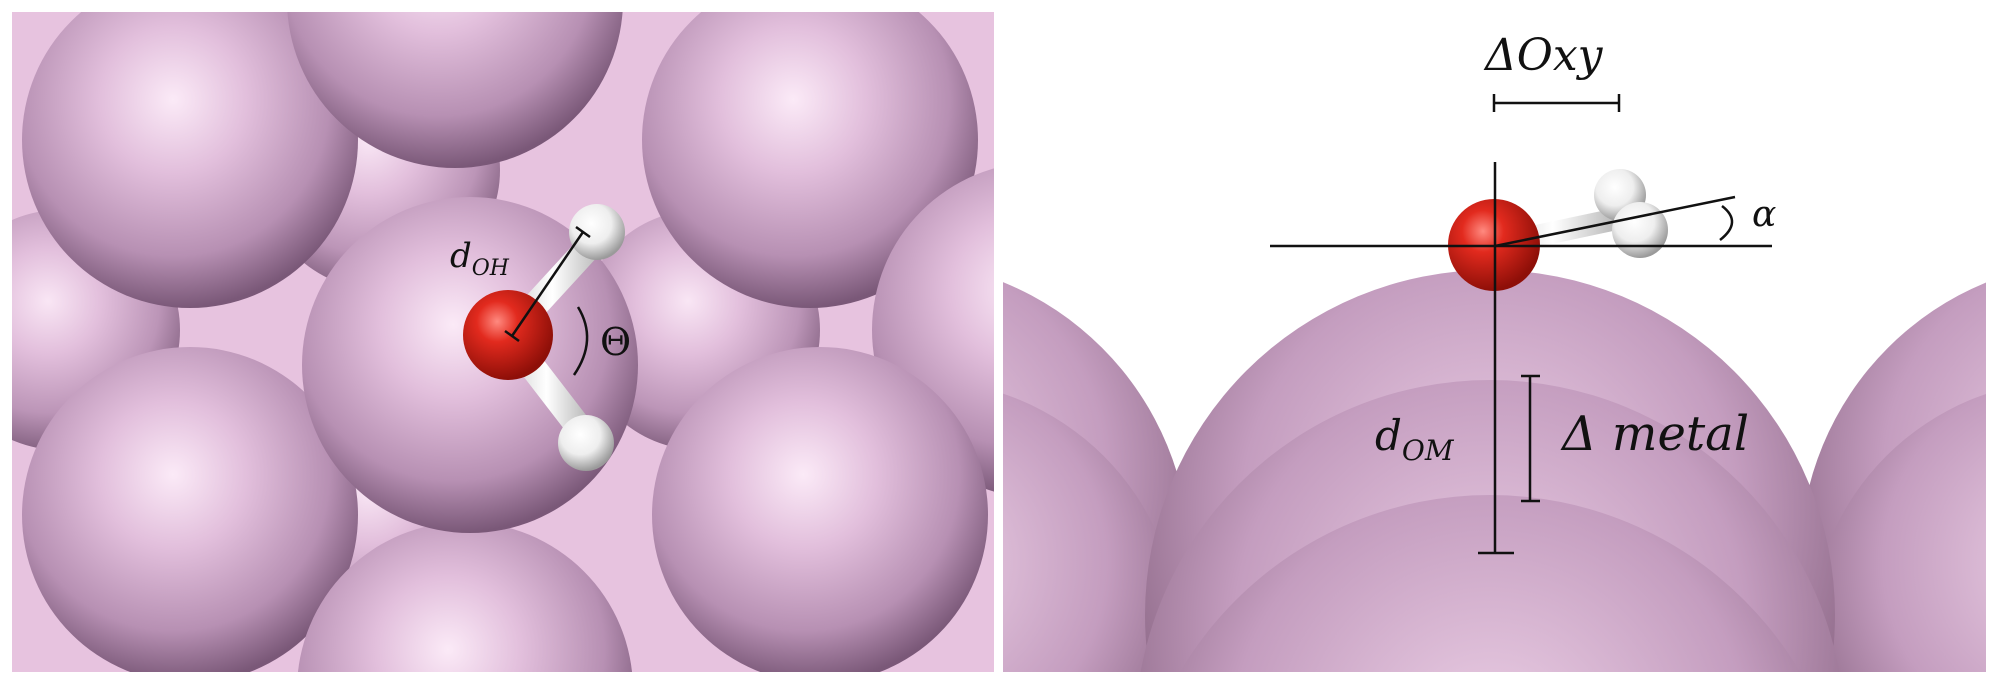 The image size is (1998, 681). I want to click on delta-oxy-marker, so click(1556, 103).